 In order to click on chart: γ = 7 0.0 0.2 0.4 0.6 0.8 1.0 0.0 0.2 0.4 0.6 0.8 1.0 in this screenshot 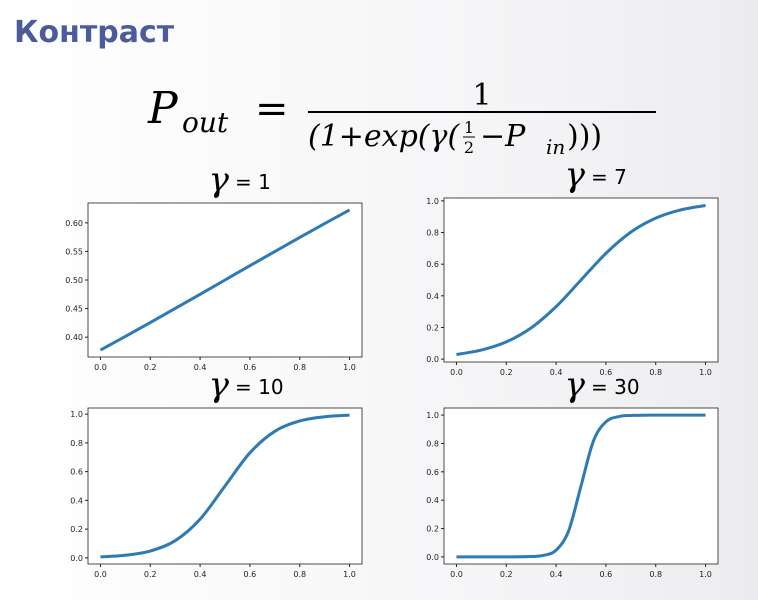, I will do `click(572, 266)`.